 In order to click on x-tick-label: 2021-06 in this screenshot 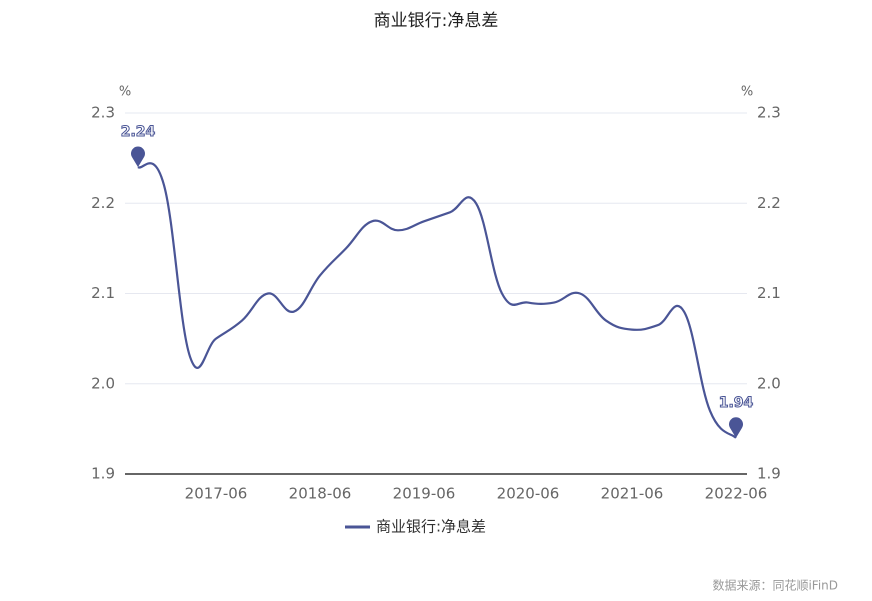, I will do `click(632, 494)`.